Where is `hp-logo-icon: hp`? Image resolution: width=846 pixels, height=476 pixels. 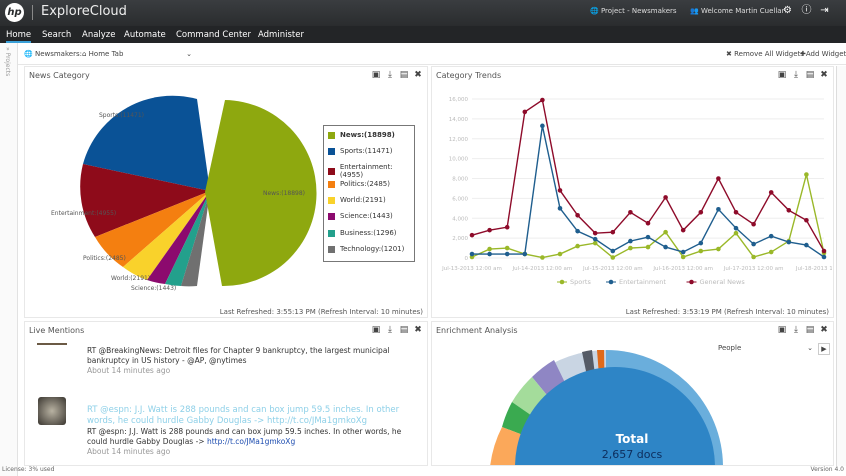
hp-logo-icon: hp is located at coordinates (14, 12).